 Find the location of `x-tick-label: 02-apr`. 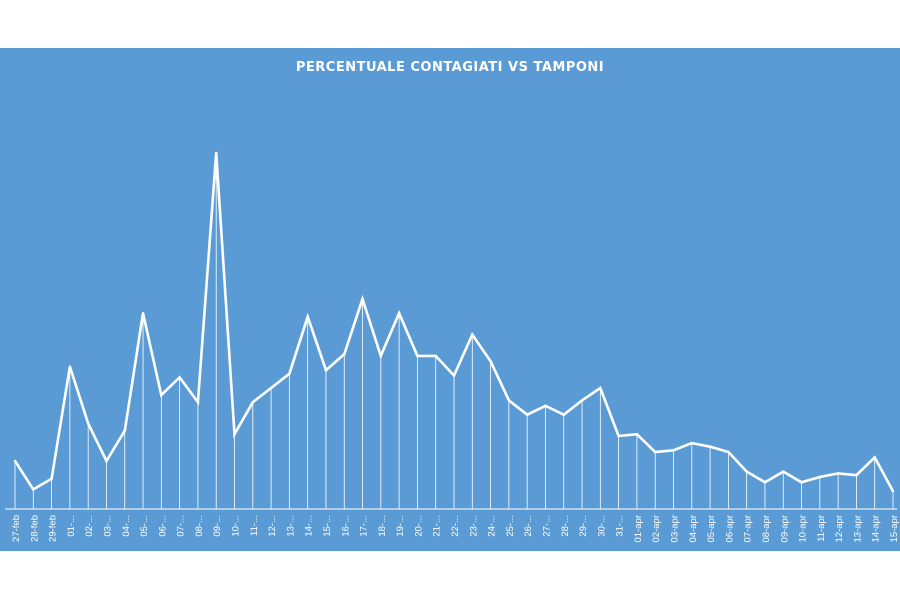

x-tick-label: 02-apr is located at coordinates (656, 528).